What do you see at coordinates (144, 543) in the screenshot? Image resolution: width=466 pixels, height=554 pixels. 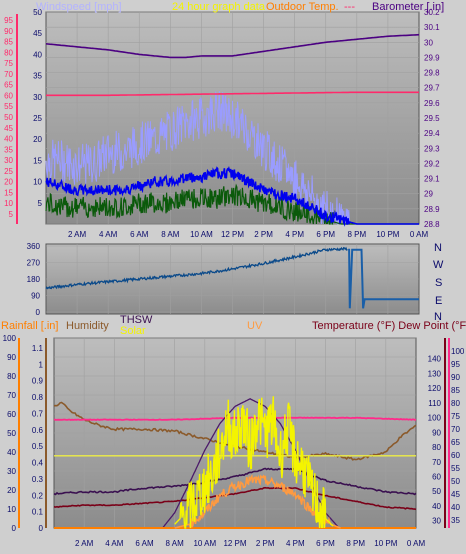 I see `clim-x-tick-6-am: 6 AM` at bounding box center [144, 543].